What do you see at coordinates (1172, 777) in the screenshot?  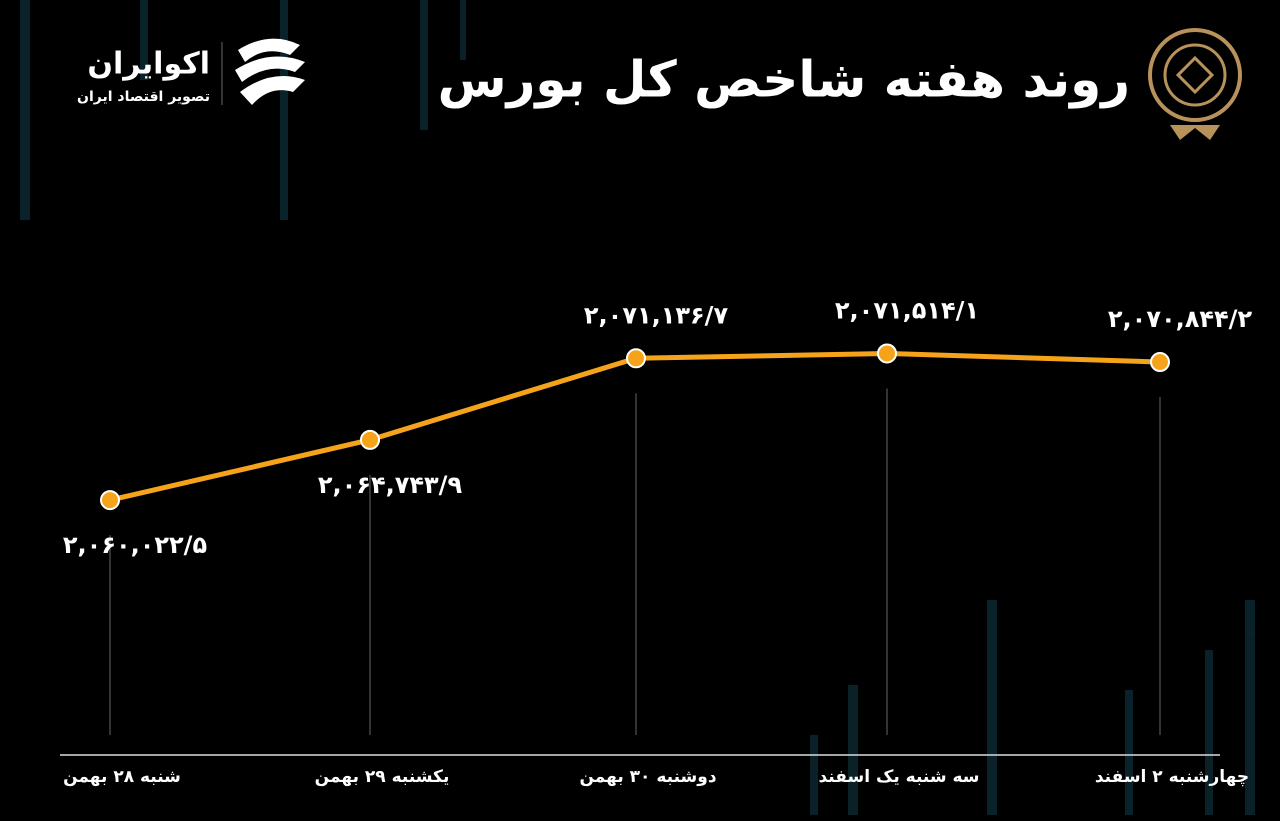 I see `x-tick-label: چهارشنبه ۲ اسفند` at bounding box center [1172, 777].